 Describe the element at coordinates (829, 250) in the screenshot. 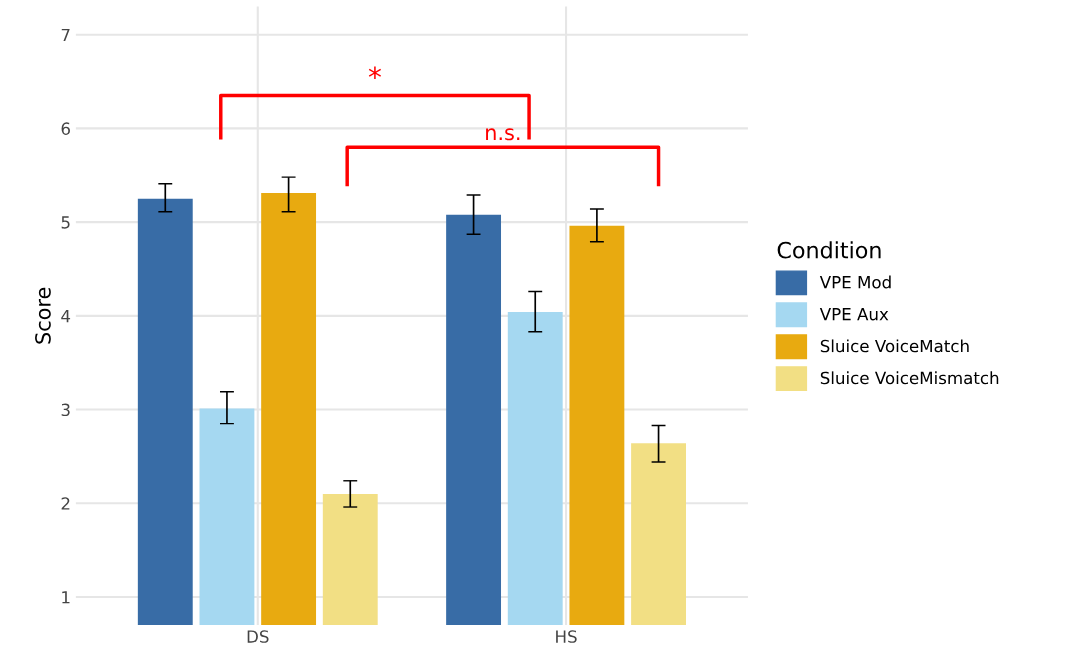

I see `legend-title: Condition` at that location.